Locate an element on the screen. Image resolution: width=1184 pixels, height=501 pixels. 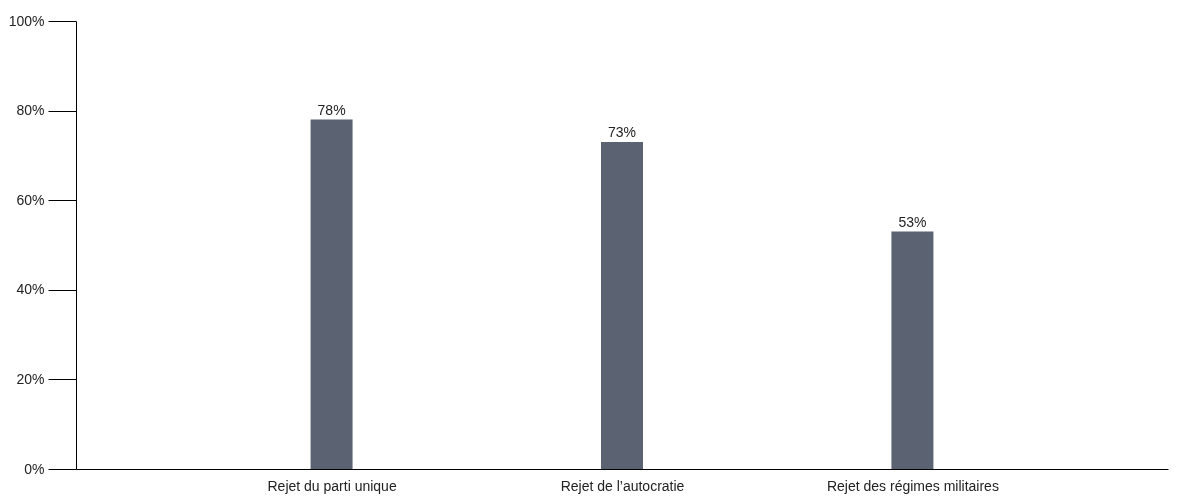
y-tick-label: 20% is located at coordinates (30, 378).